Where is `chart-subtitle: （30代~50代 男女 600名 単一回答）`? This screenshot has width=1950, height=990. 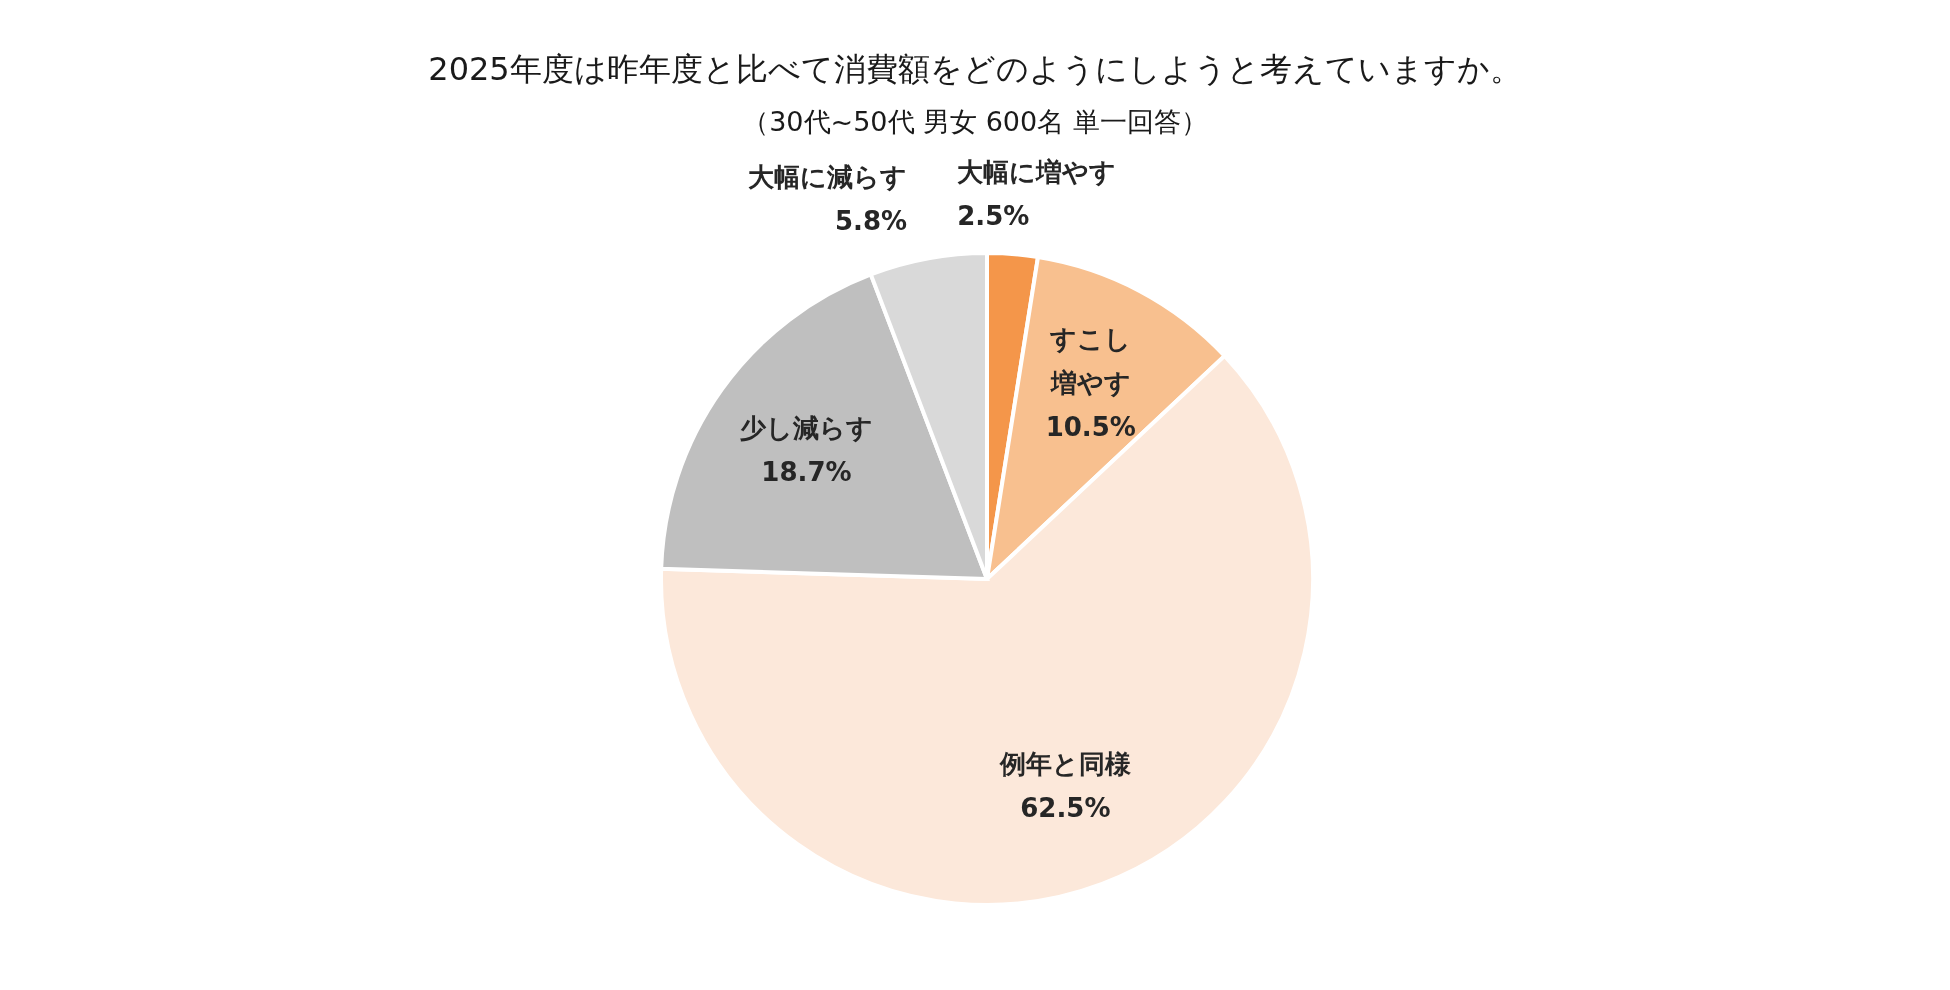
chart-subtitle: （30代~50代 男女 600名 単一回答） is located at coordinates (975, 122).